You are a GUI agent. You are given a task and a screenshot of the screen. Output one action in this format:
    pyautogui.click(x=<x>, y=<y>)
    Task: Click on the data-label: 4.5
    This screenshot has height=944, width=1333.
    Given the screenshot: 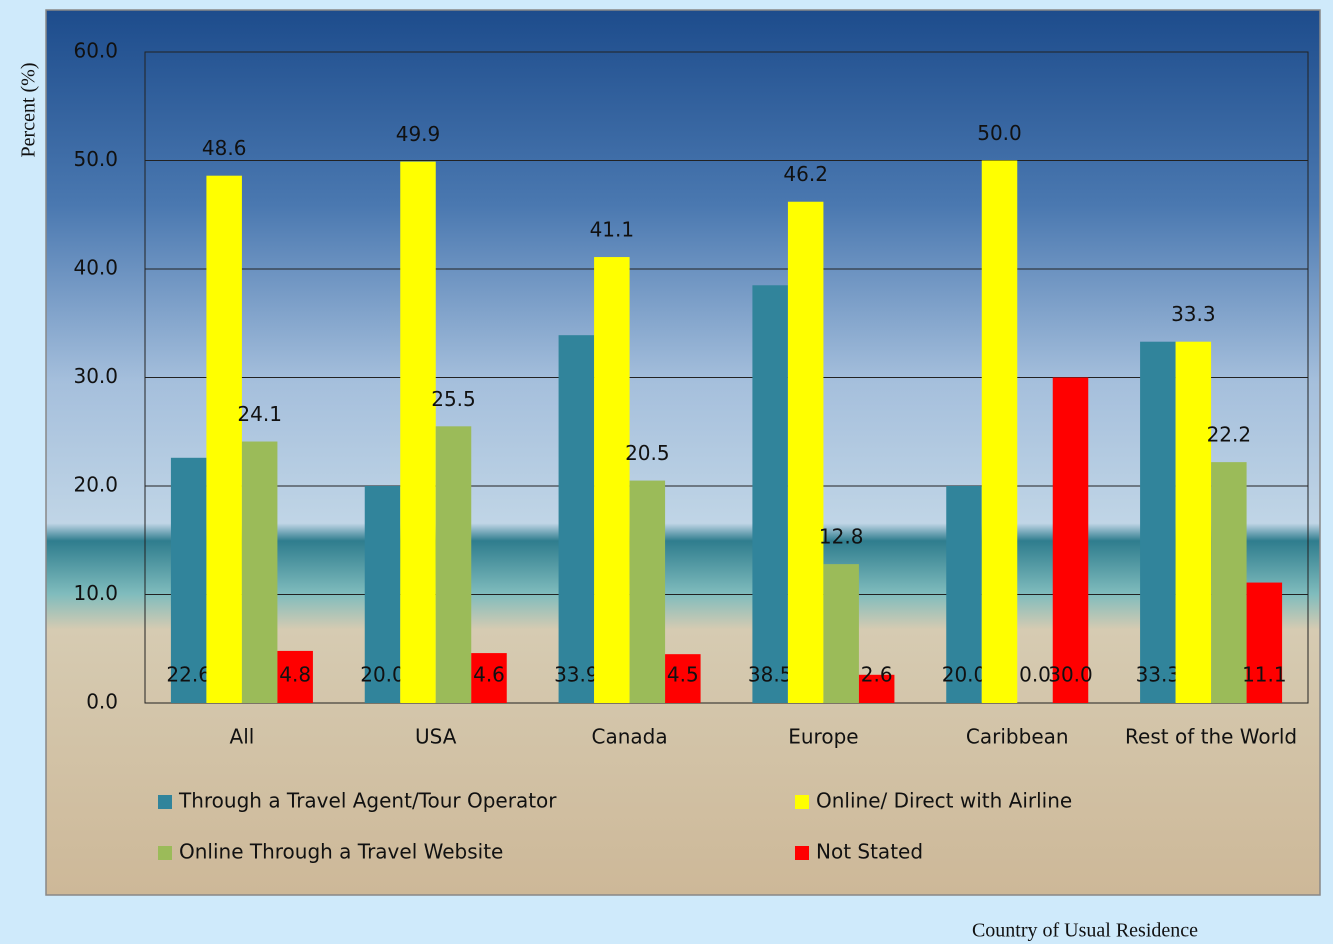 What is the action you would take?
    pyautogui.click(x=683, y=675)
    